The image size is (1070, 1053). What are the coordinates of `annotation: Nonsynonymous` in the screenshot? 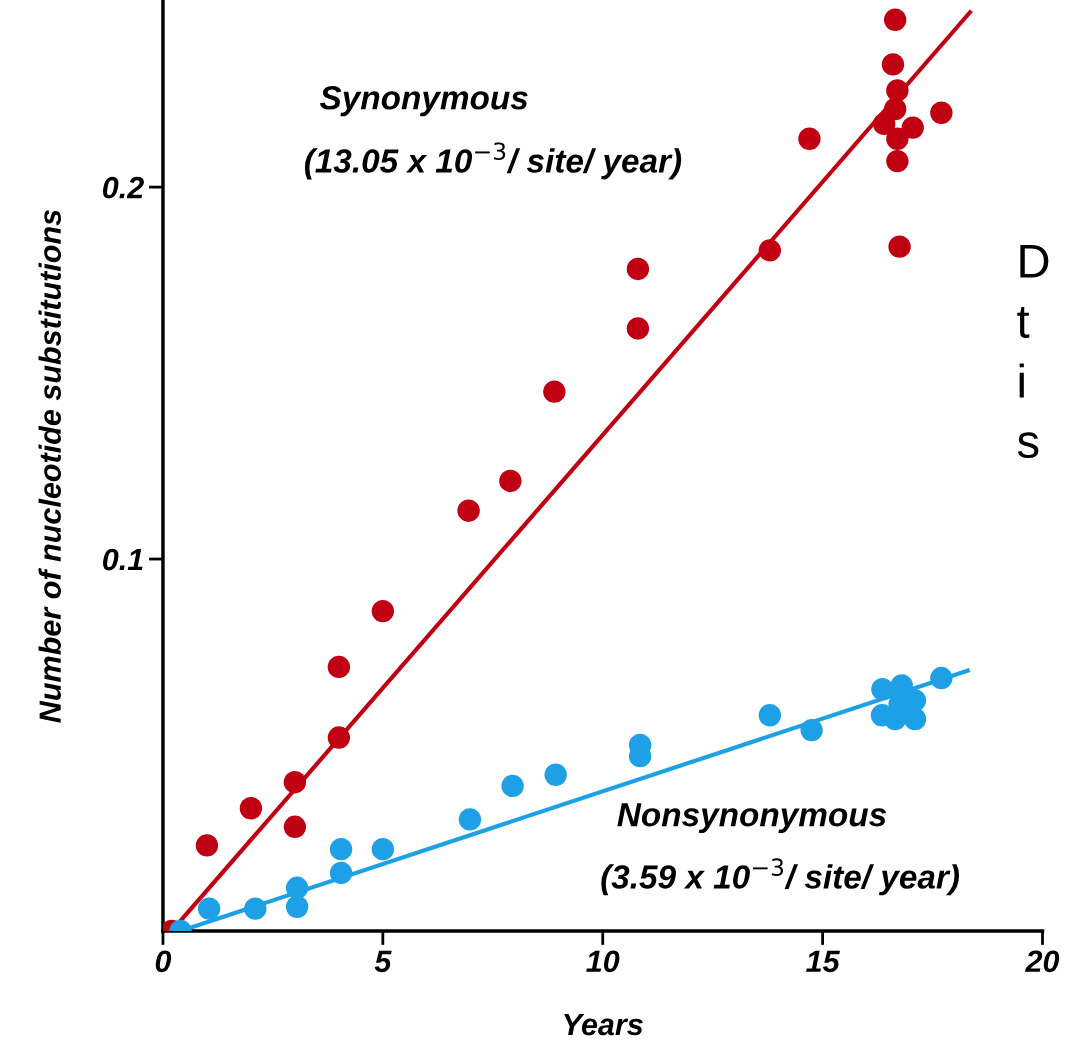 It's located at (752, 818).